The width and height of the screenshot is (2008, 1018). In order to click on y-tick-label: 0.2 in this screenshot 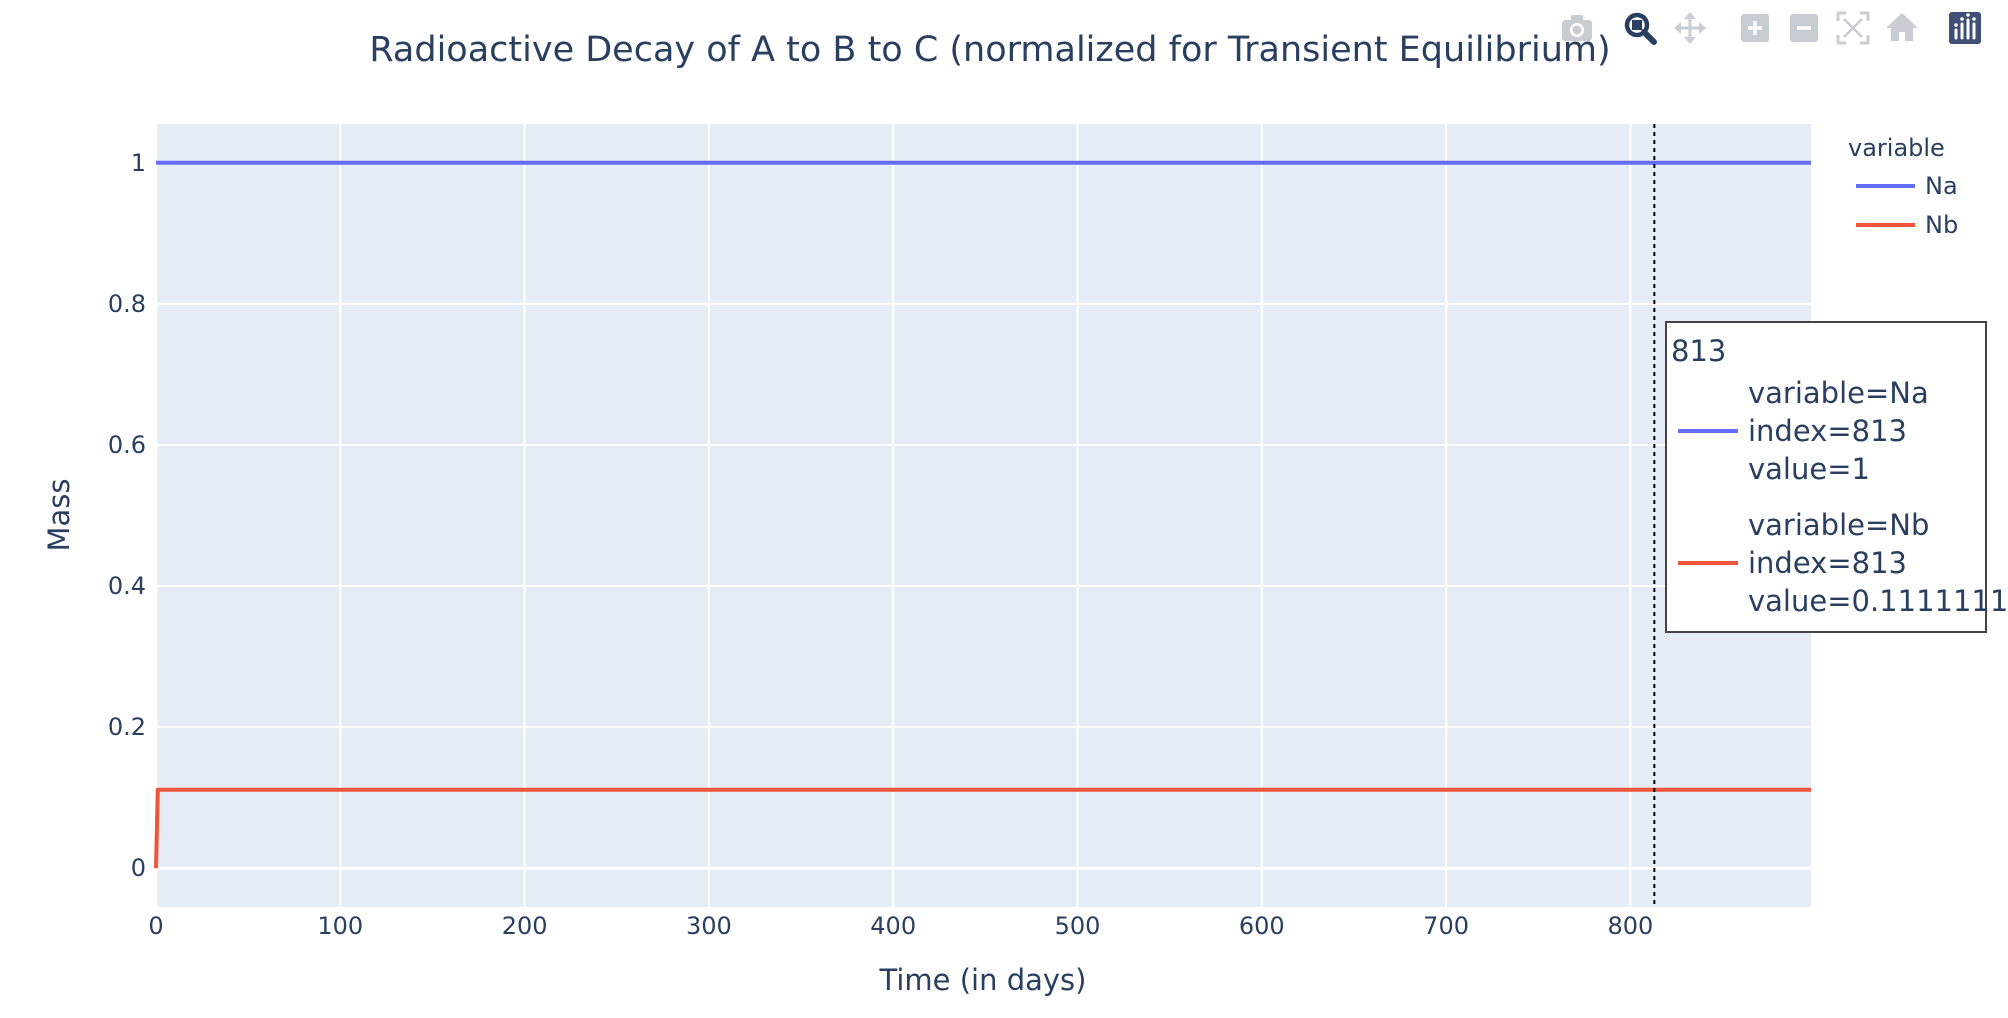, I will do `click(127, 727)`.